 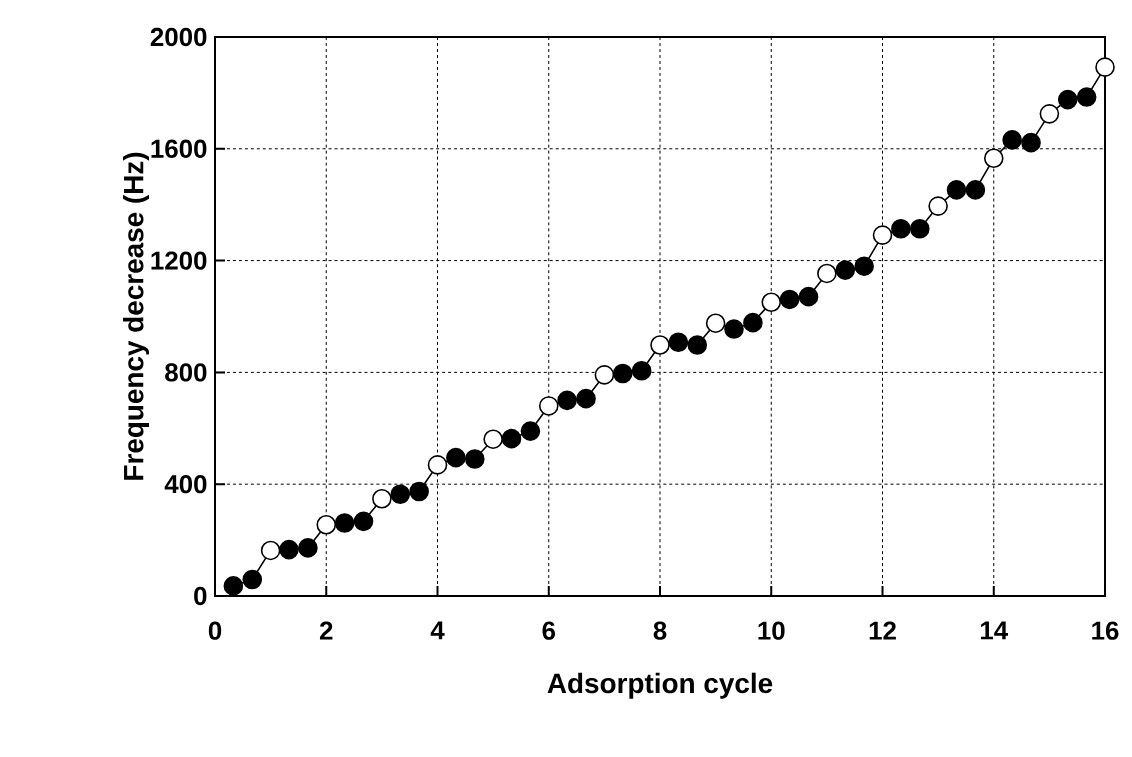 I want to click on x-tick-label: 8, so click(x=660, y=630).